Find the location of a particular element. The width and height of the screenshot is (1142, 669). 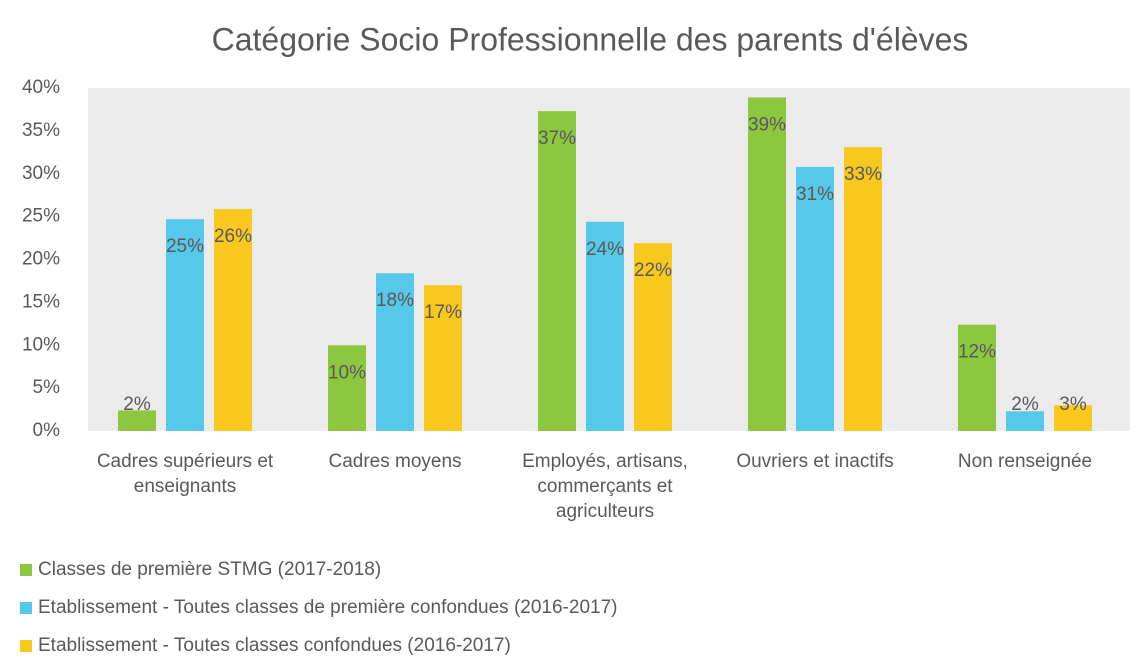

data-label: 24% is located at coordinates (605, 249).